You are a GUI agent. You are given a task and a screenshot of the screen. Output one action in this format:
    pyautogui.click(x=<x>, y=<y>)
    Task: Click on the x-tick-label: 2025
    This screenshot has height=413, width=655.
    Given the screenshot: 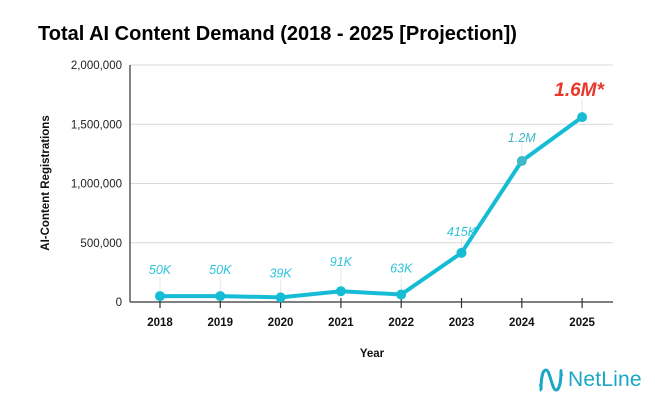 What is the action you would take?
    pyautogui.click(x=582, y=323)
    